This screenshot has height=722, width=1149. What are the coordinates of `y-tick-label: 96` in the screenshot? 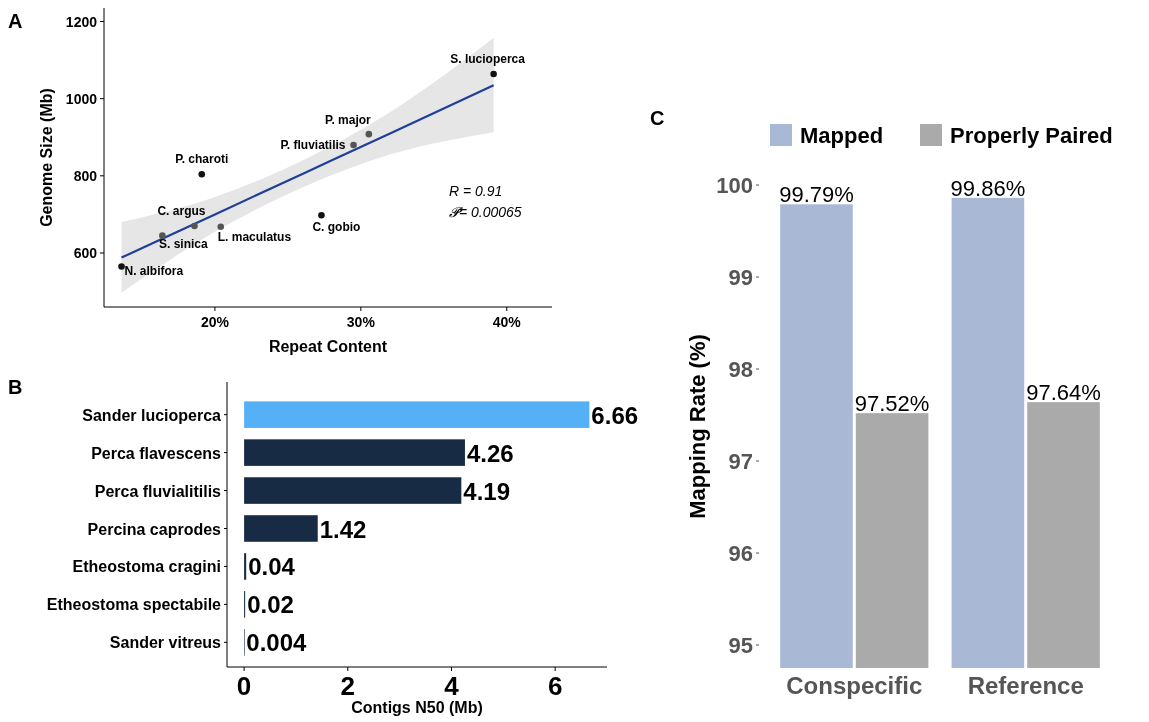 It's located at (740, 553).